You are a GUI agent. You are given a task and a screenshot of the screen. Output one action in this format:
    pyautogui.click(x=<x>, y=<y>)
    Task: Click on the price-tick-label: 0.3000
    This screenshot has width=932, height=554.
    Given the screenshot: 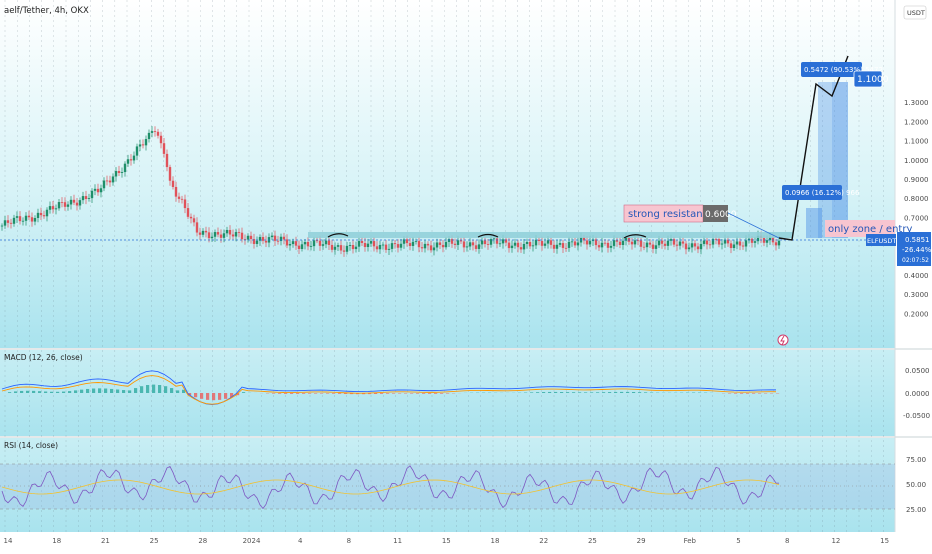 What is the action you would take?
    pyautogui.click(x=916, y=295)
    